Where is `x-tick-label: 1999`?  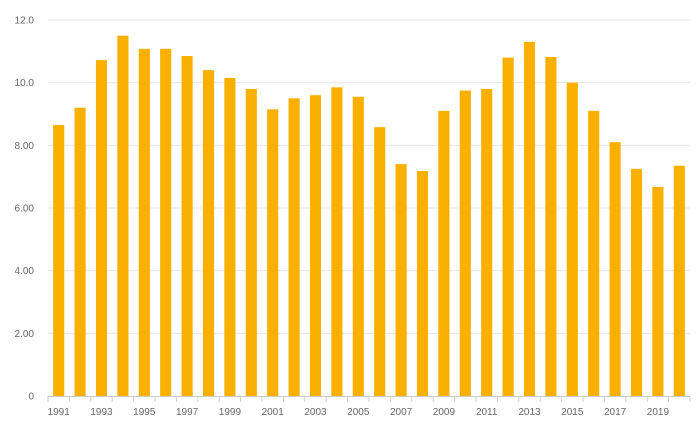
x-tick-label: 1999 is located at coordinates (230, 412).